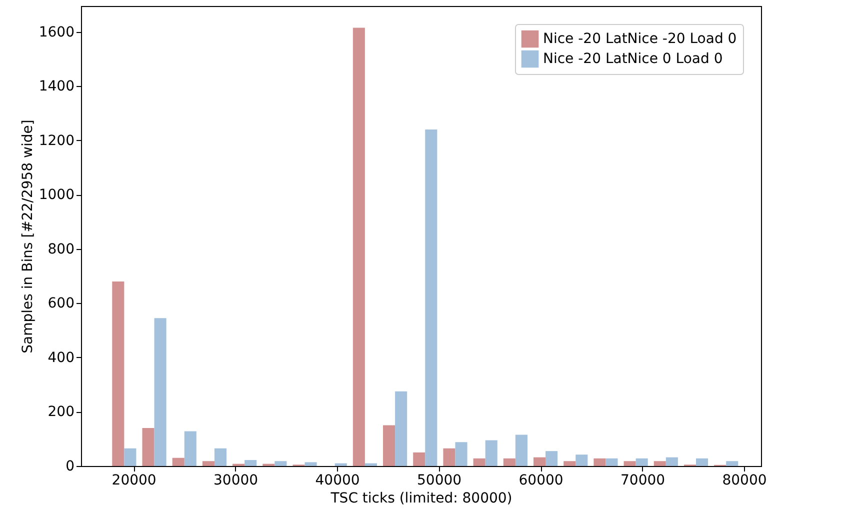 The image size is (858, 531). I want to click on y-tick-label: 1000, so click(56, 195).